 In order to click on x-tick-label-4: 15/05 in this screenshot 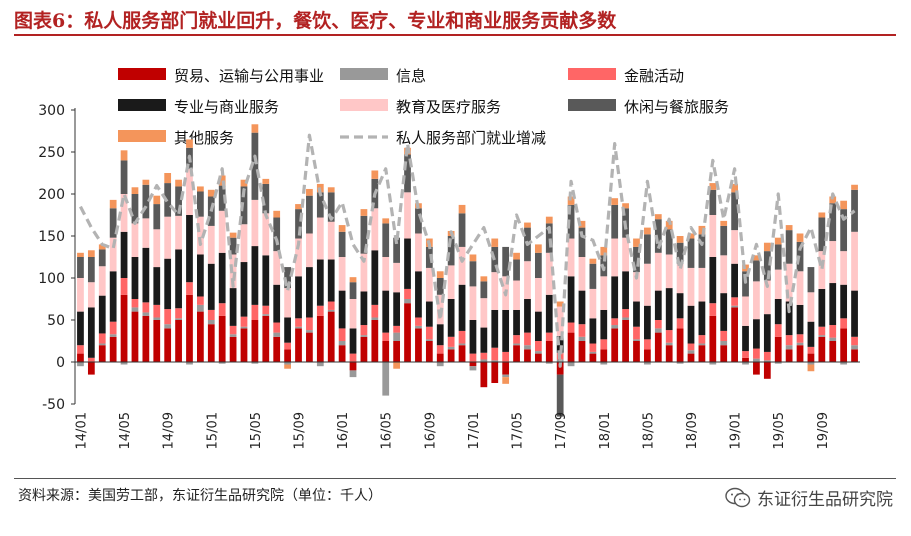, I will do `click(256, 430)`.